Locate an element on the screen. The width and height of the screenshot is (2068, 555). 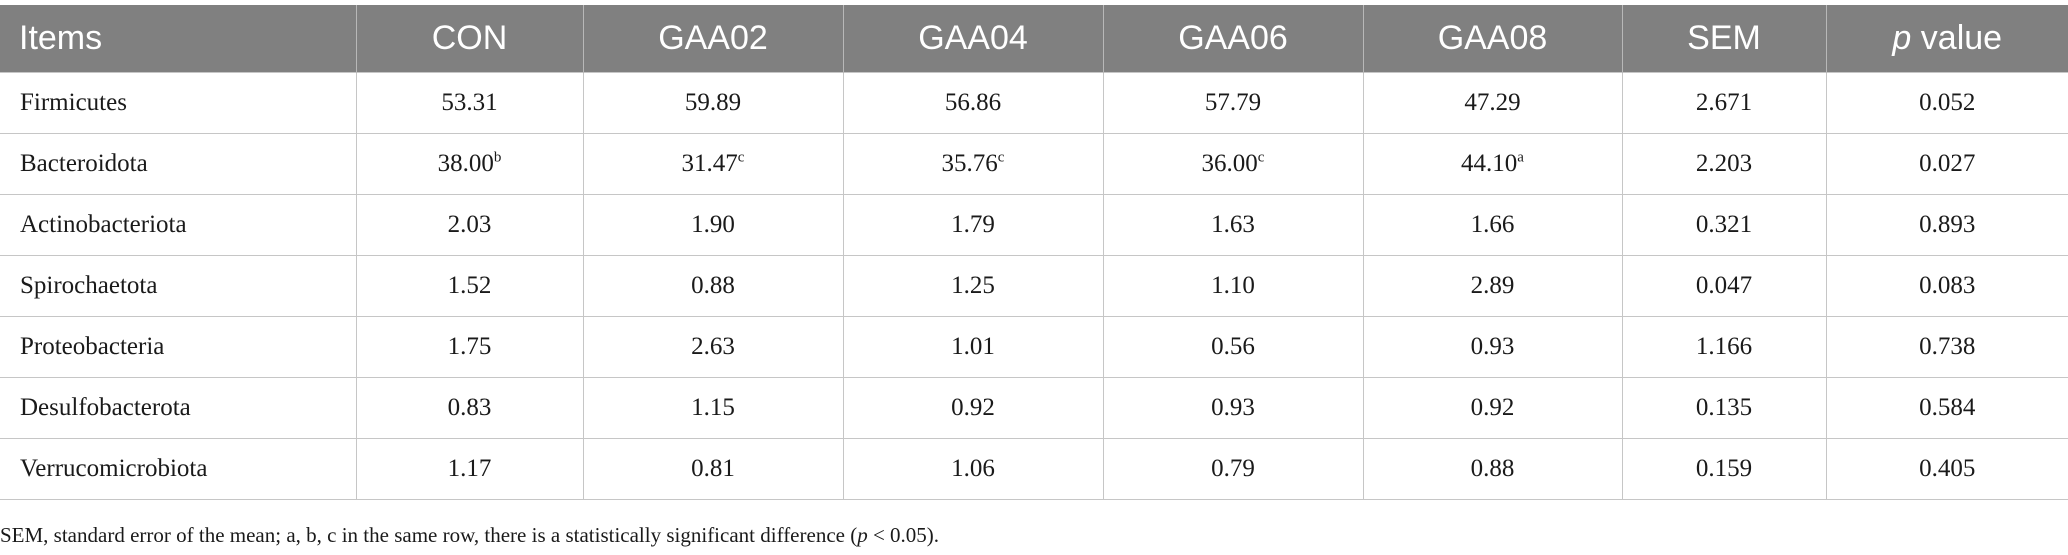
cell-p-value: 0.584 is located at coordinates (1946, 408).